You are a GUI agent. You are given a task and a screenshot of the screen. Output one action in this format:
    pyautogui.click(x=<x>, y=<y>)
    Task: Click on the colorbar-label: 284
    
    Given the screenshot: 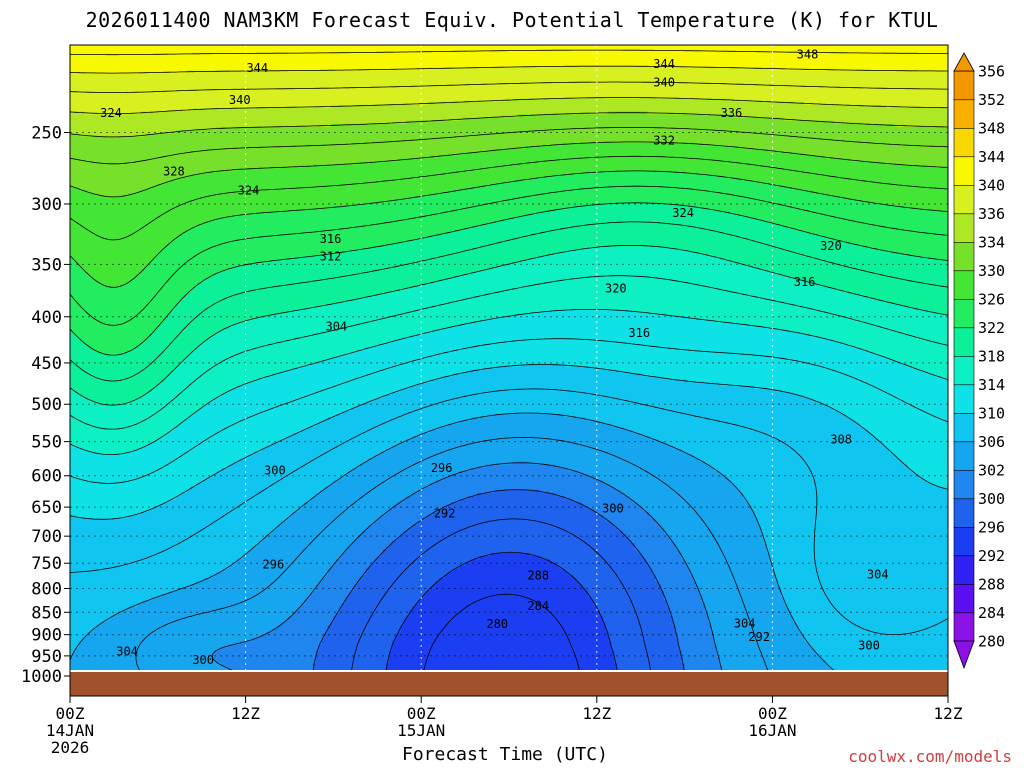 What is the action you would take?
    pyautogui.click(x=991, y=613)
    